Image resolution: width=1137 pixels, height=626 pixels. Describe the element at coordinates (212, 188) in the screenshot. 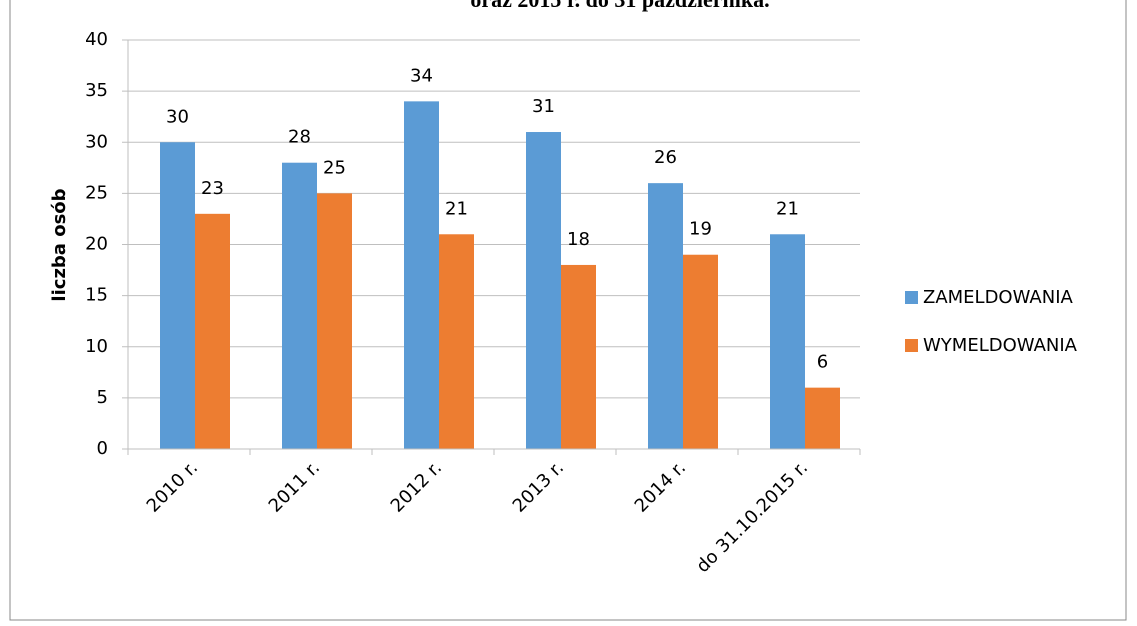

I see `data-label: 23` at that location.